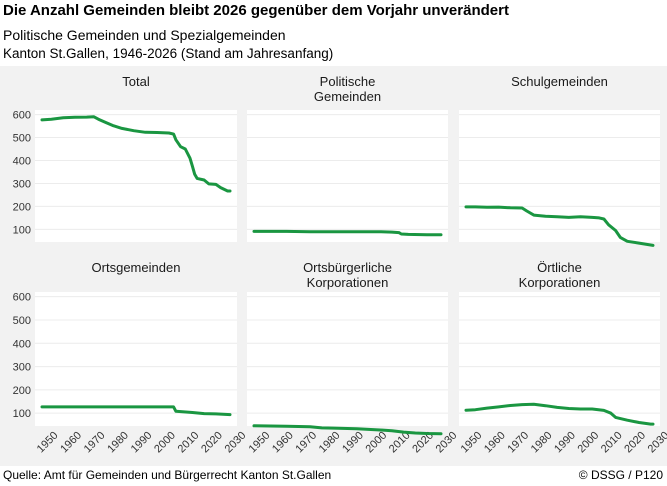 The width and height of the screenshot is (667, 486). Describe the element at coordinates (559, 267) in the screenshot. I see `panel-title: Örtliche` at that location.